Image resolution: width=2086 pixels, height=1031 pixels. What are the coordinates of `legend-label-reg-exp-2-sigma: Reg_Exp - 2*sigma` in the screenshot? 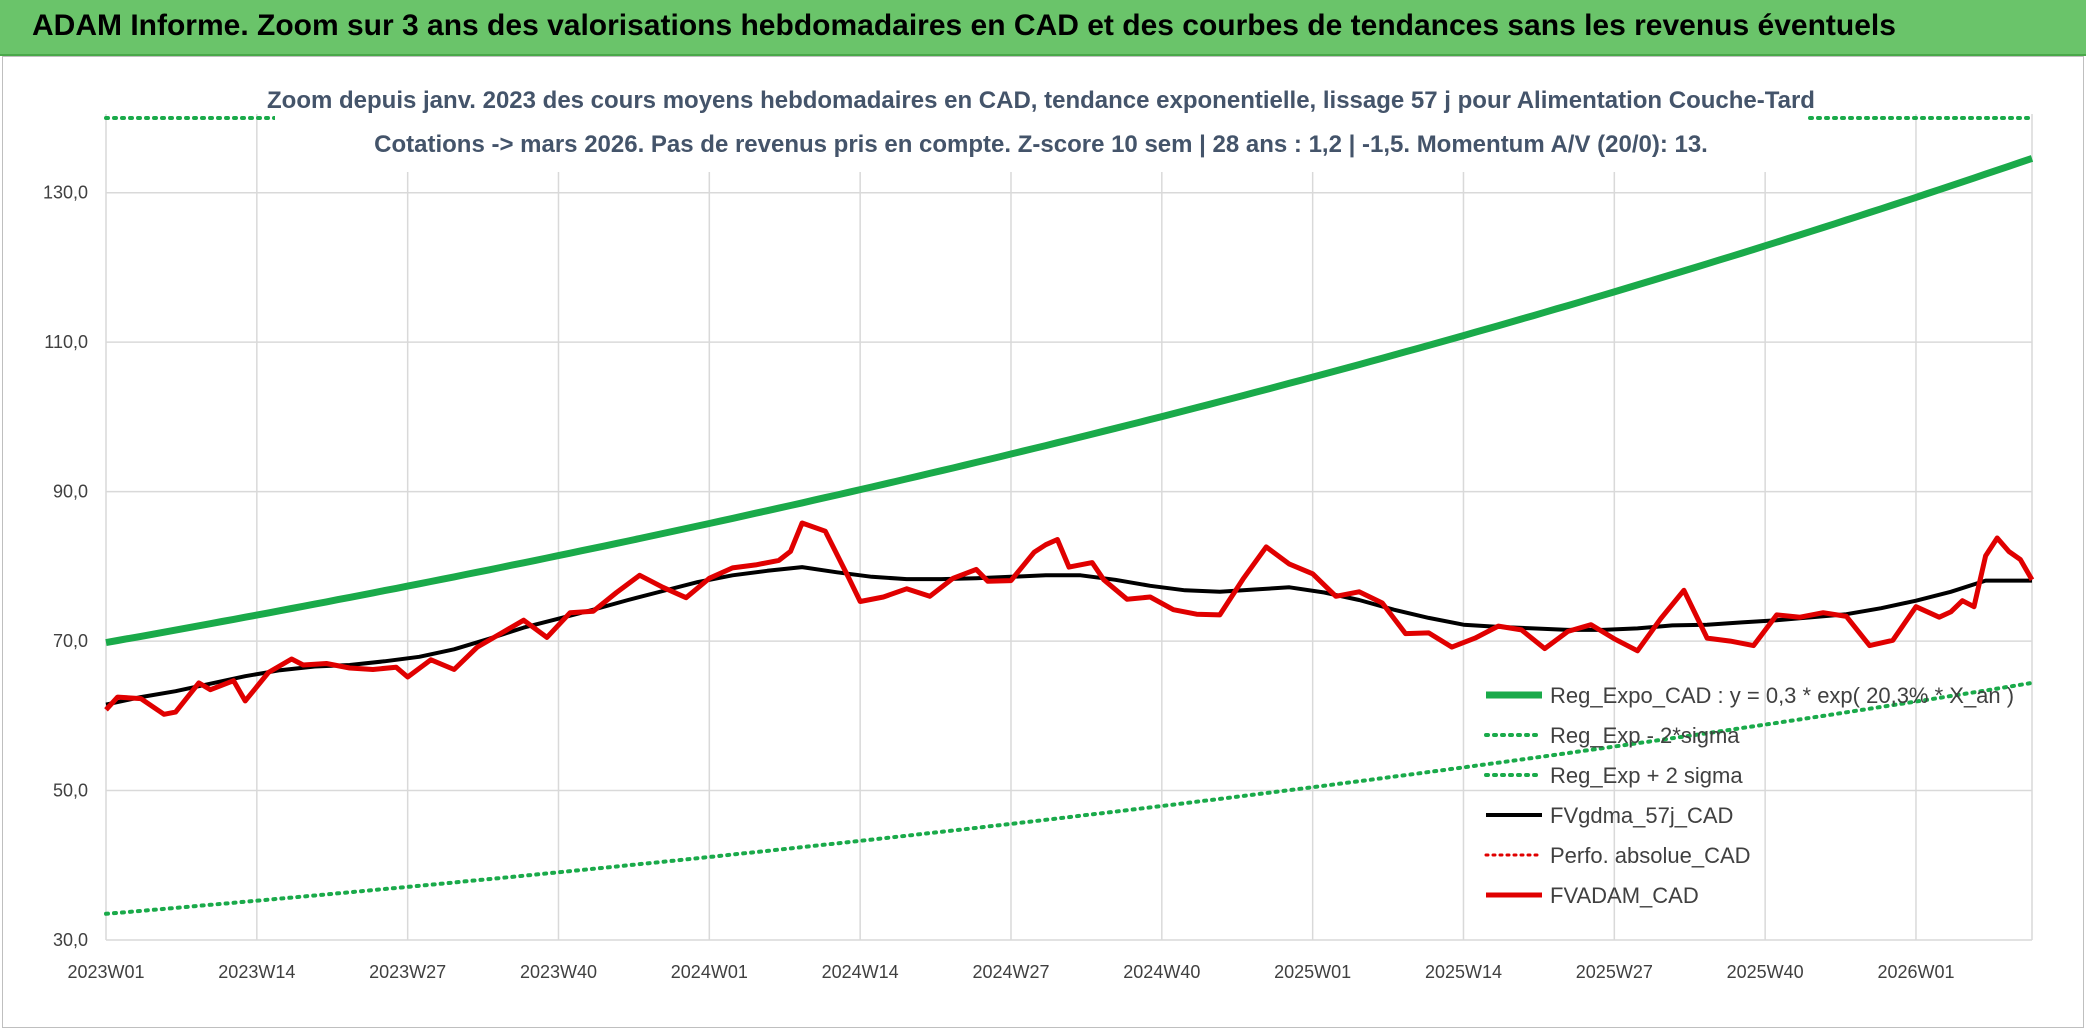 It's located at (1645, 735).